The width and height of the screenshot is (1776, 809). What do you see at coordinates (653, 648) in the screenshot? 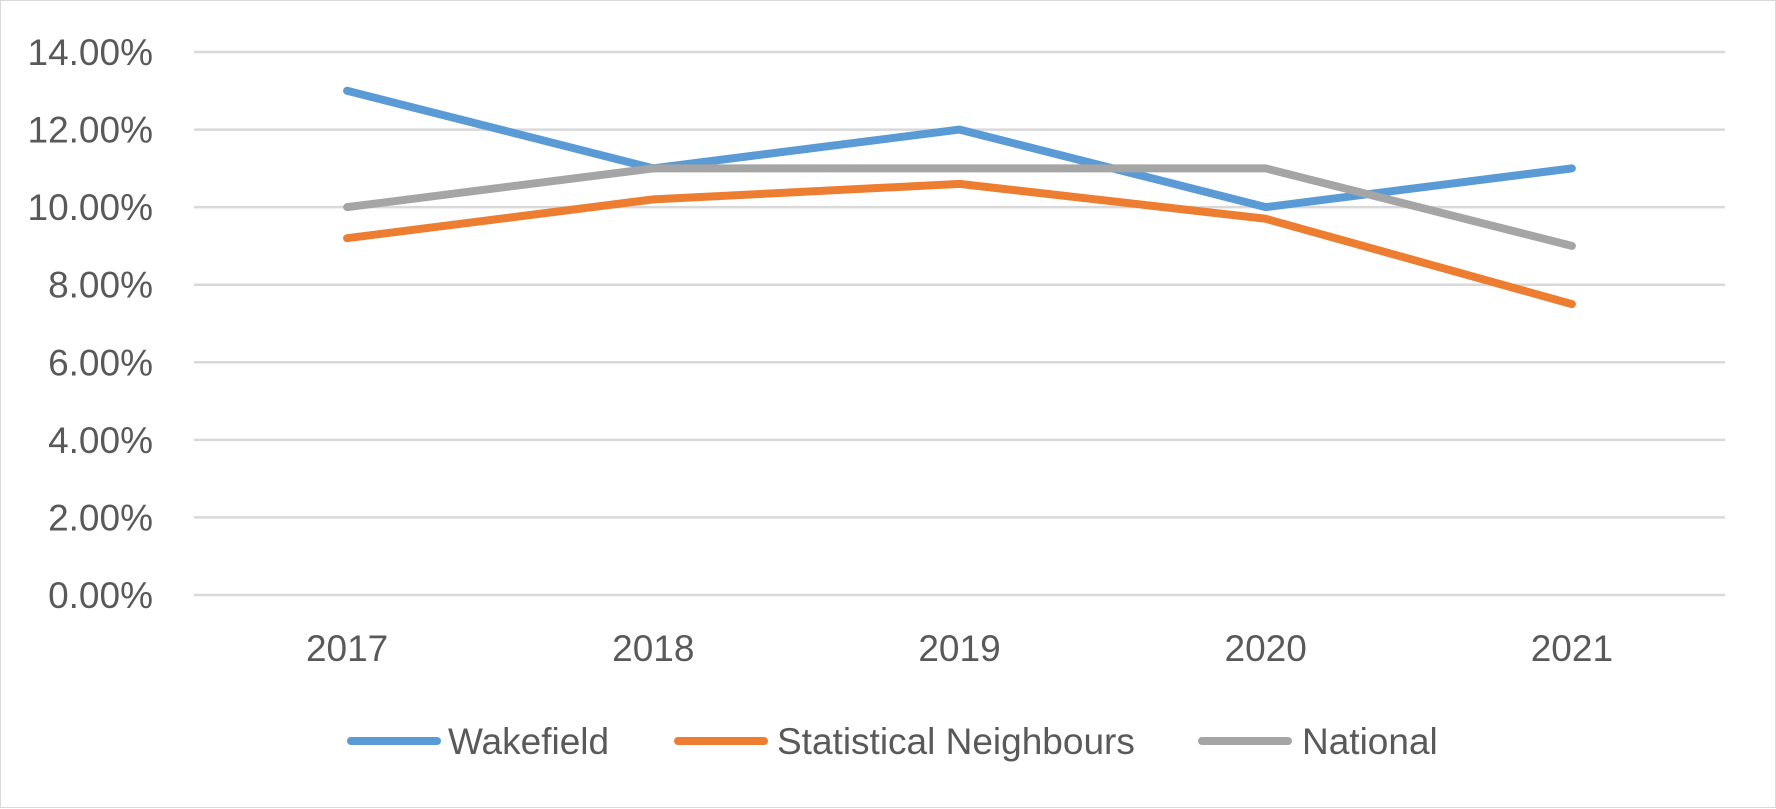
I see `x-tick-label: 2018` at bounding box center [653, 648].